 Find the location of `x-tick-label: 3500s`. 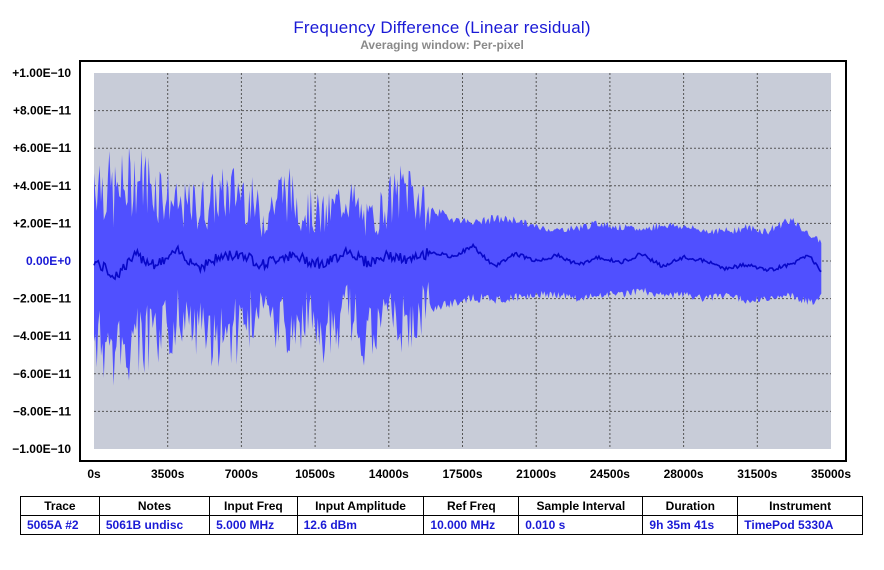

x-tick-label: 3500s is located at coordinates (168, 474).